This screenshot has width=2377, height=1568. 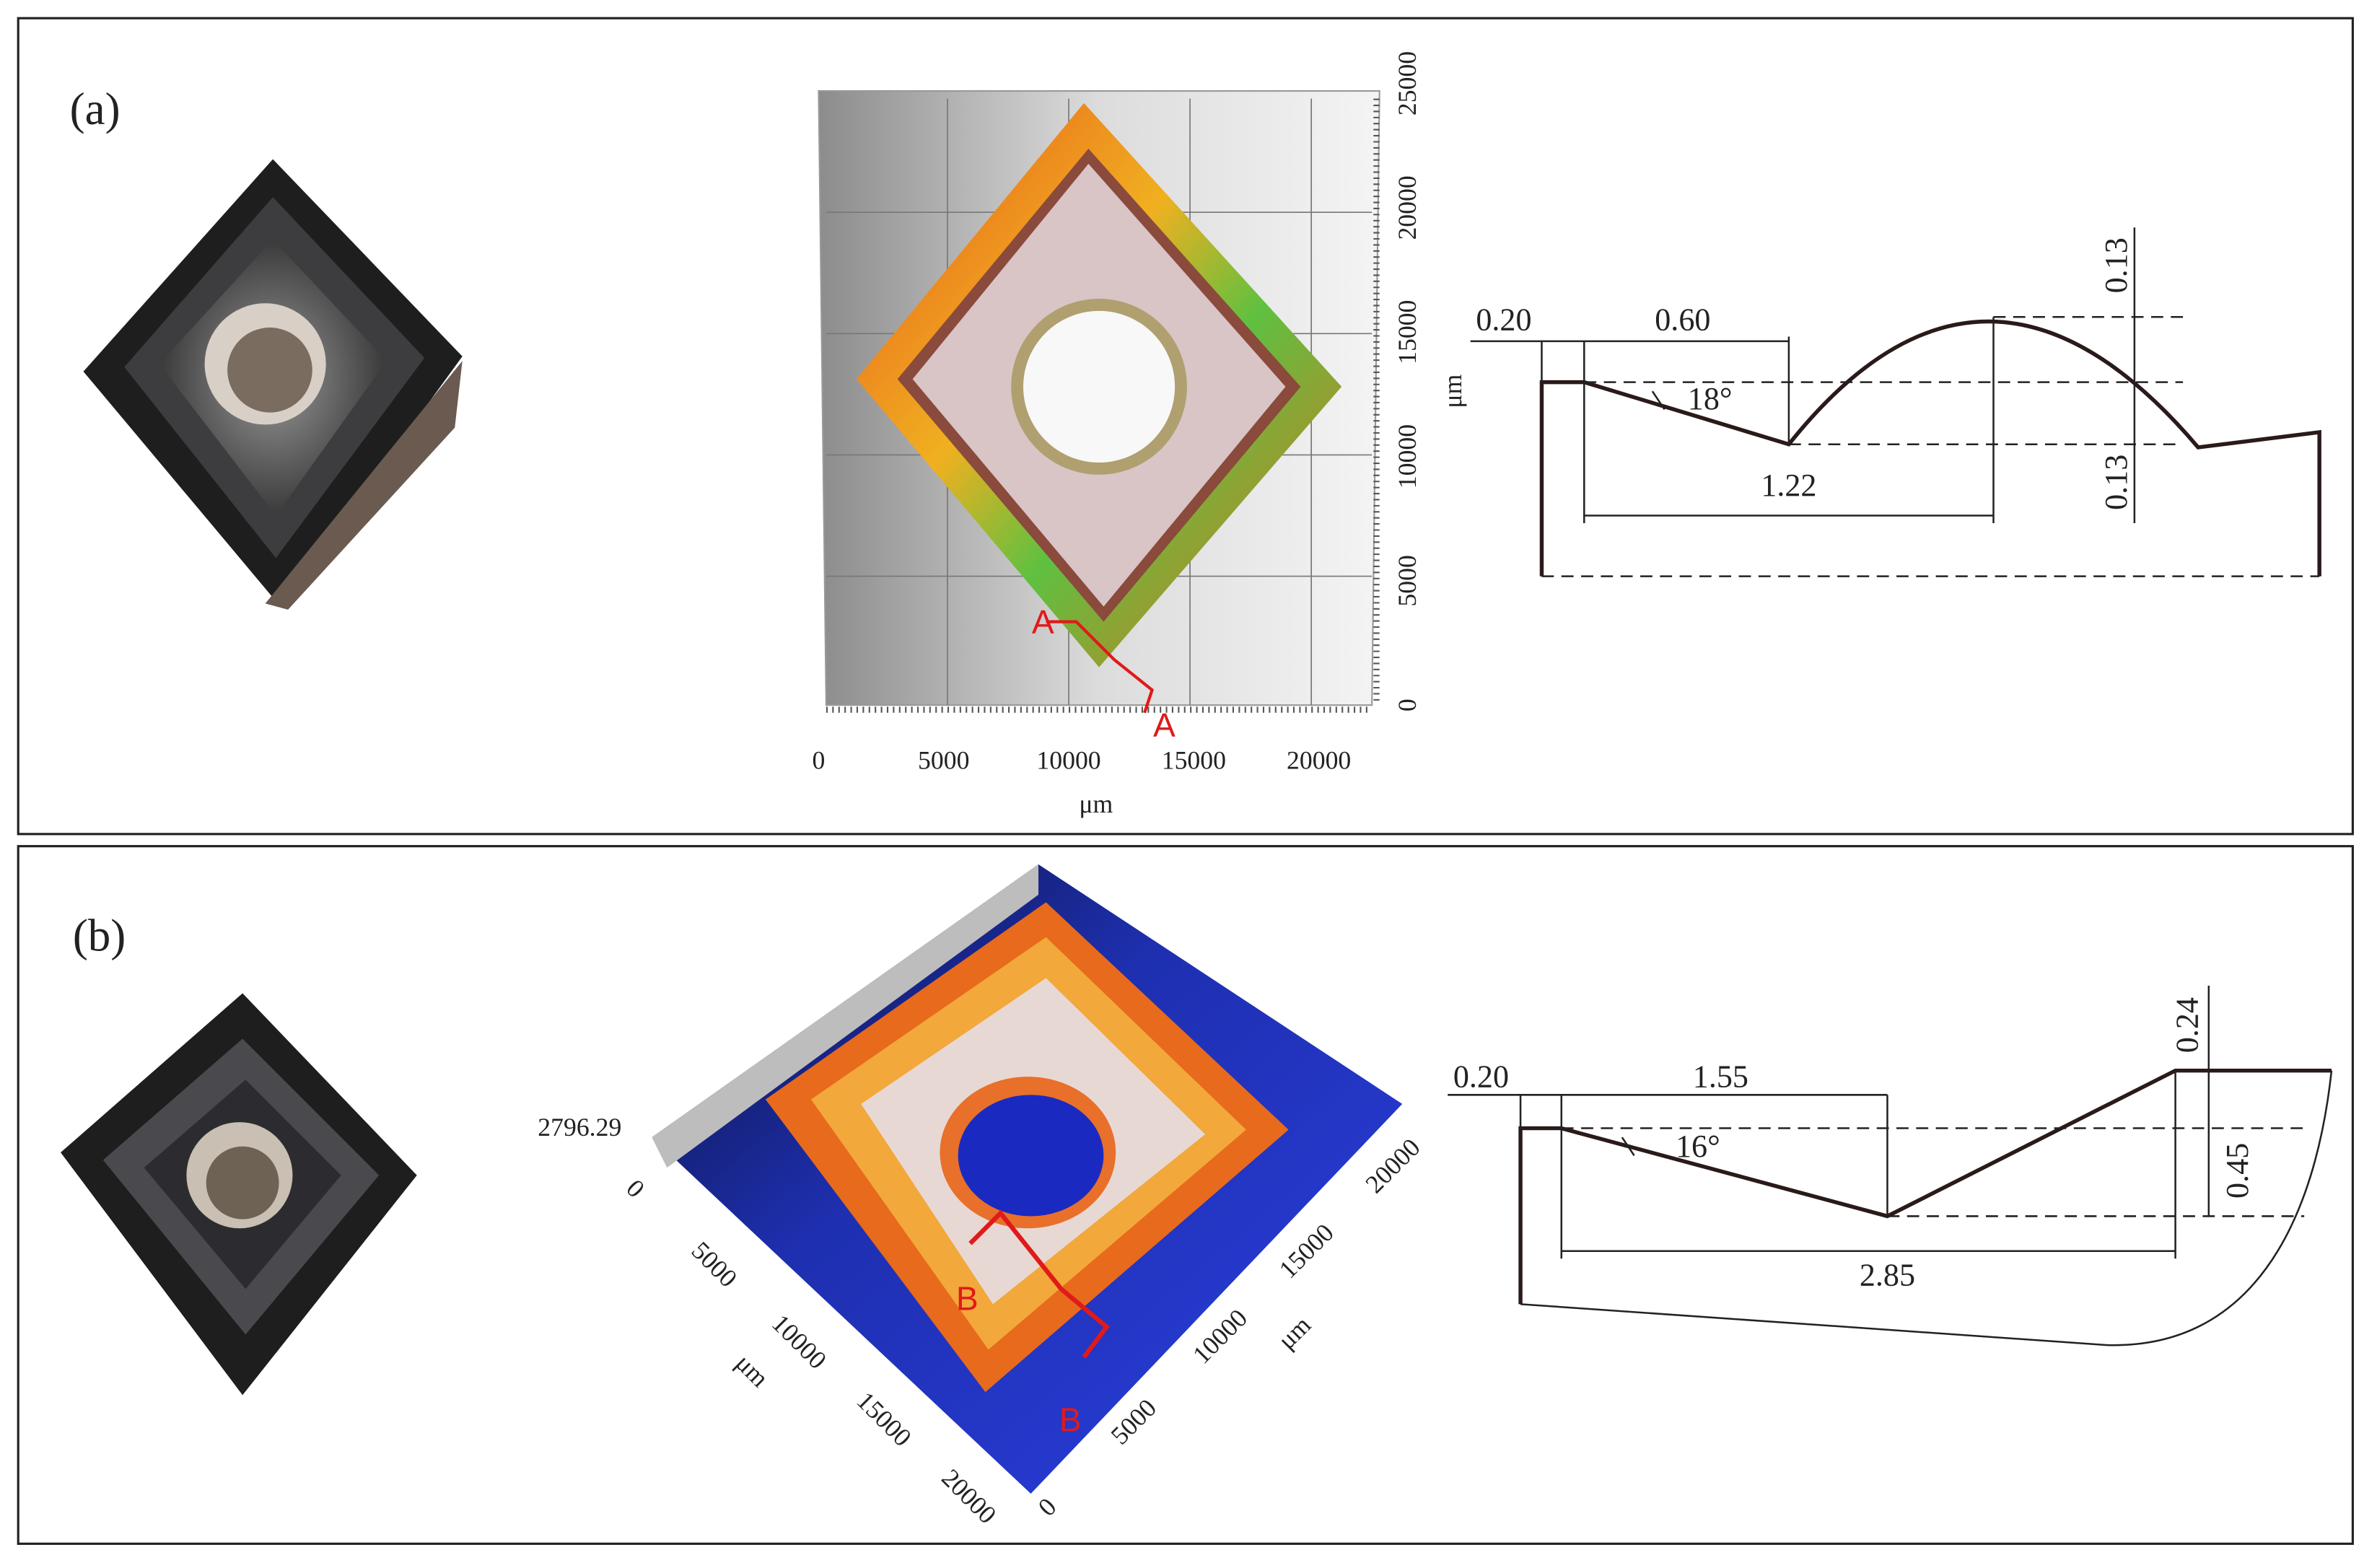 I want to click on dimension: 1.22, so click(x=1789, y=485).